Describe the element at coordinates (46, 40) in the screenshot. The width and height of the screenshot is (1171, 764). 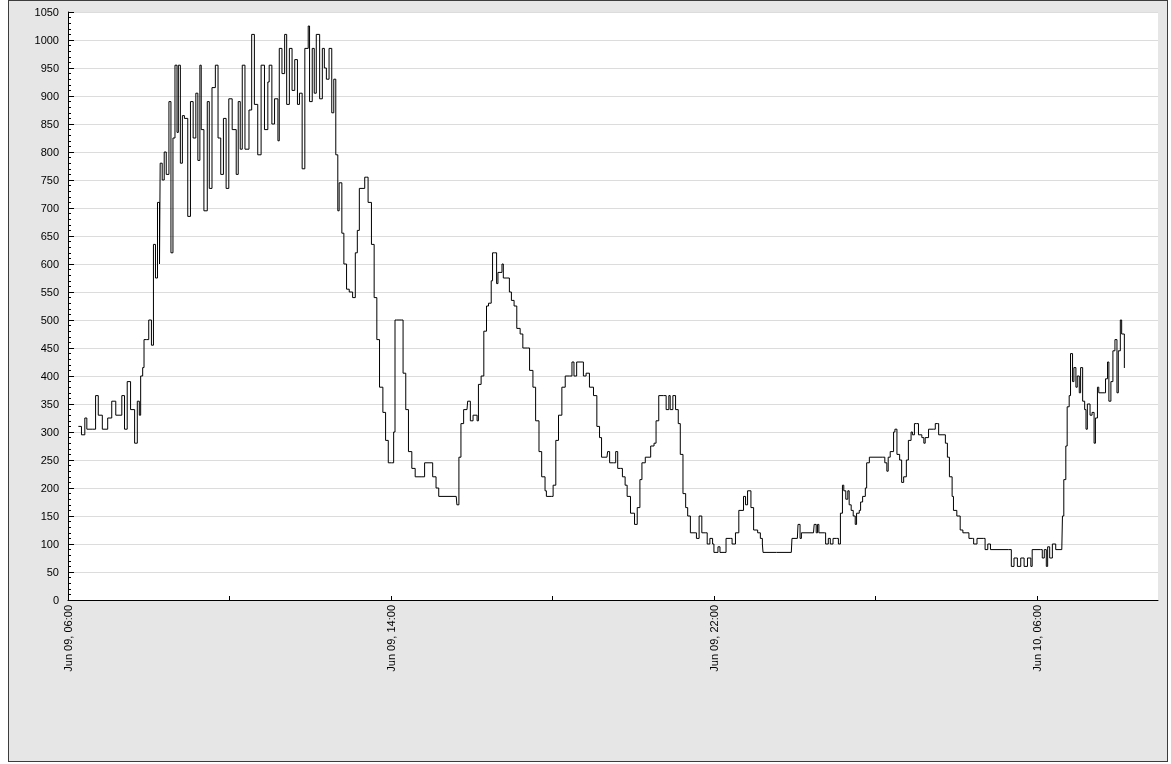
I see `y-tick-label: 1000` at that location.